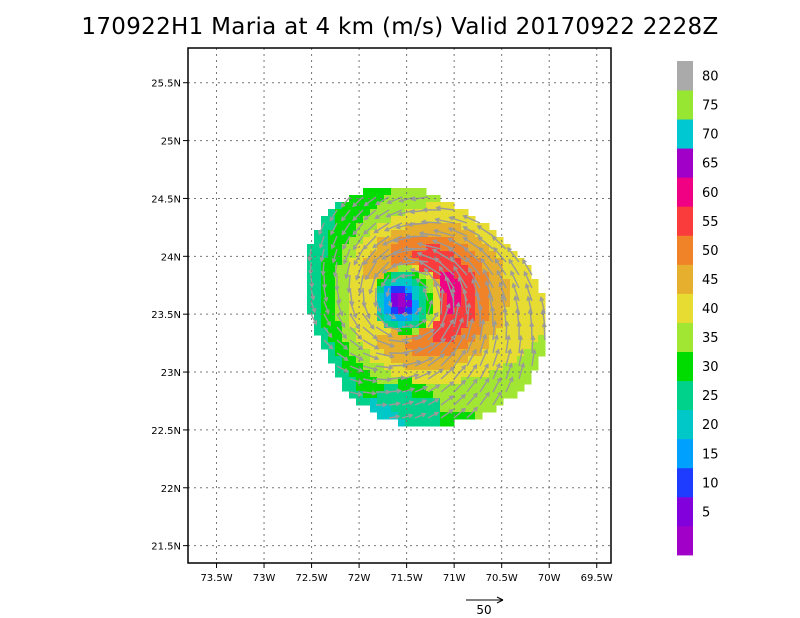 This screenshot has width=800, height=618. What do you see at coordinates (710, 193) in the screenshot?
I see `colorbar-label: 60` at bounding box center [710, 193].